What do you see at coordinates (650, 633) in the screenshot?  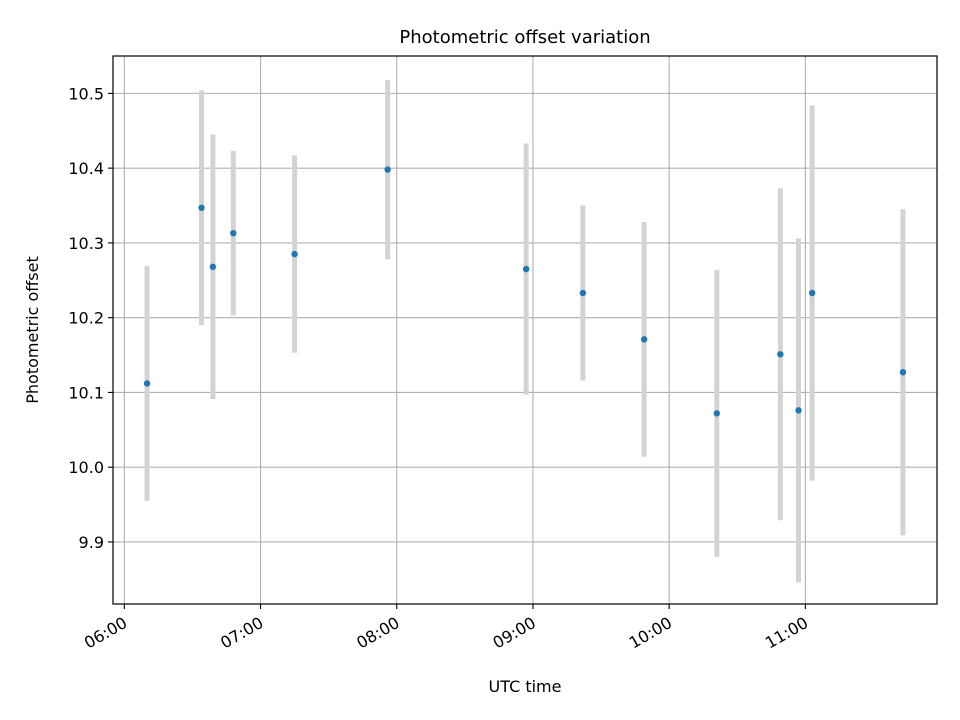 I see `x-tick-label: 10:00` at bounding box center [650, 633].